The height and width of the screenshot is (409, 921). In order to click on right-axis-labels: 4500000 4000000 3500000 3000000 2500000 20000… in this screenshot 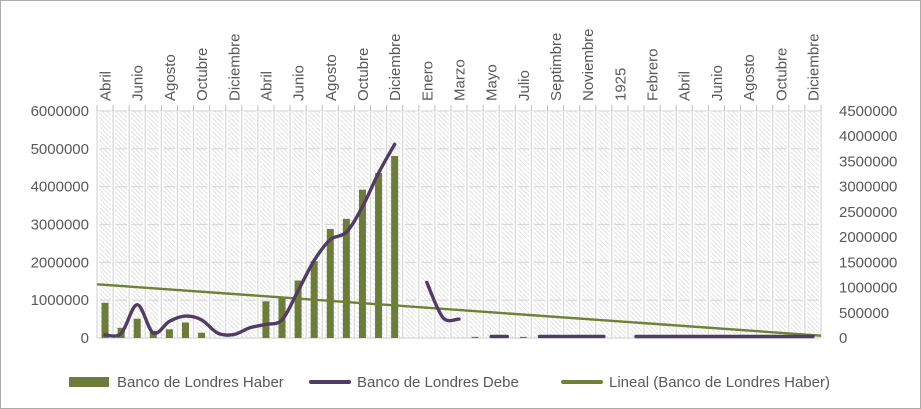, I will do `click(868, 225)`.